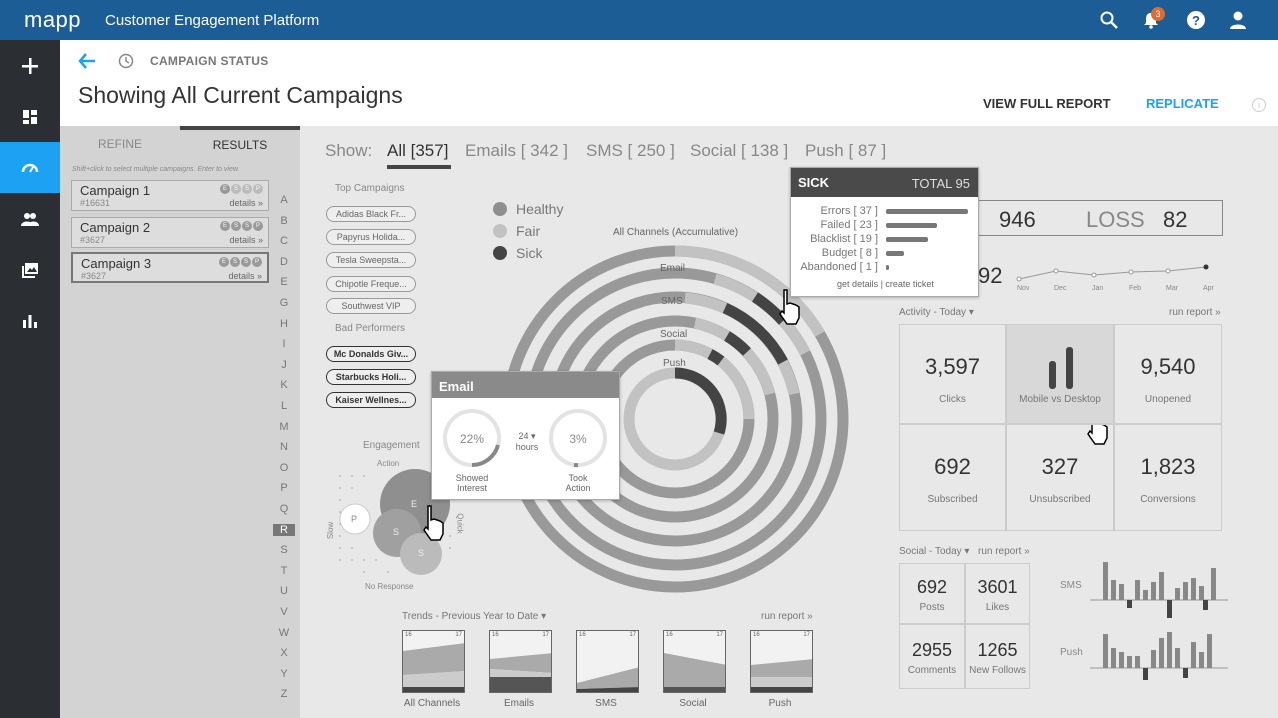 Image resolution: width=1278 pixels, height=718 pixels. Describe the element at coordinates (284, 632) in the screenshot. I see `alphabet-letter: W` at that location.